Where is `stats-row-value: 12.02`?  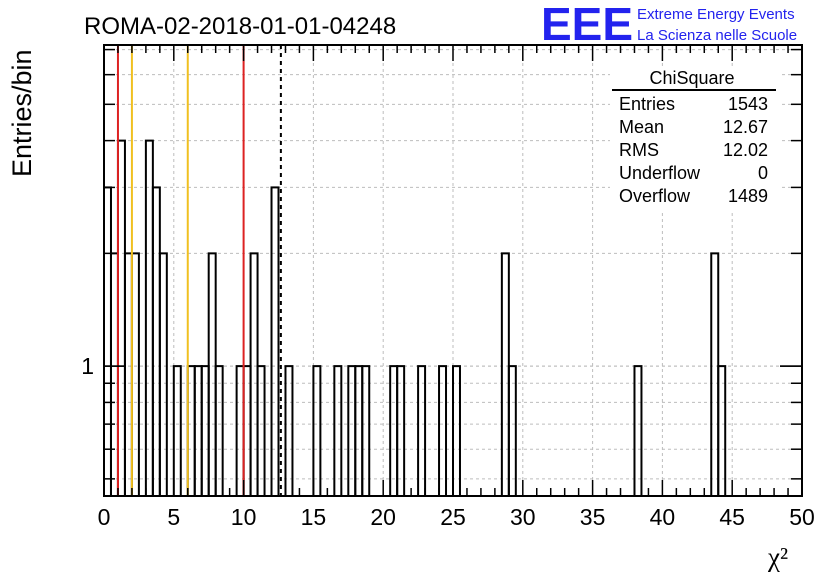
stats-row-value: 12.02 is located at coordinates (745, 150).